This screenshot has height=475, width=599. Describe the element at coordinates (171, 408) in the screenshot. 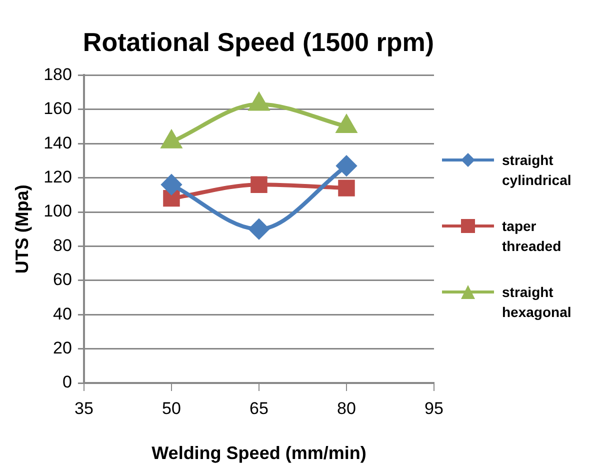

I see `x-tick-label: 50` at that location.